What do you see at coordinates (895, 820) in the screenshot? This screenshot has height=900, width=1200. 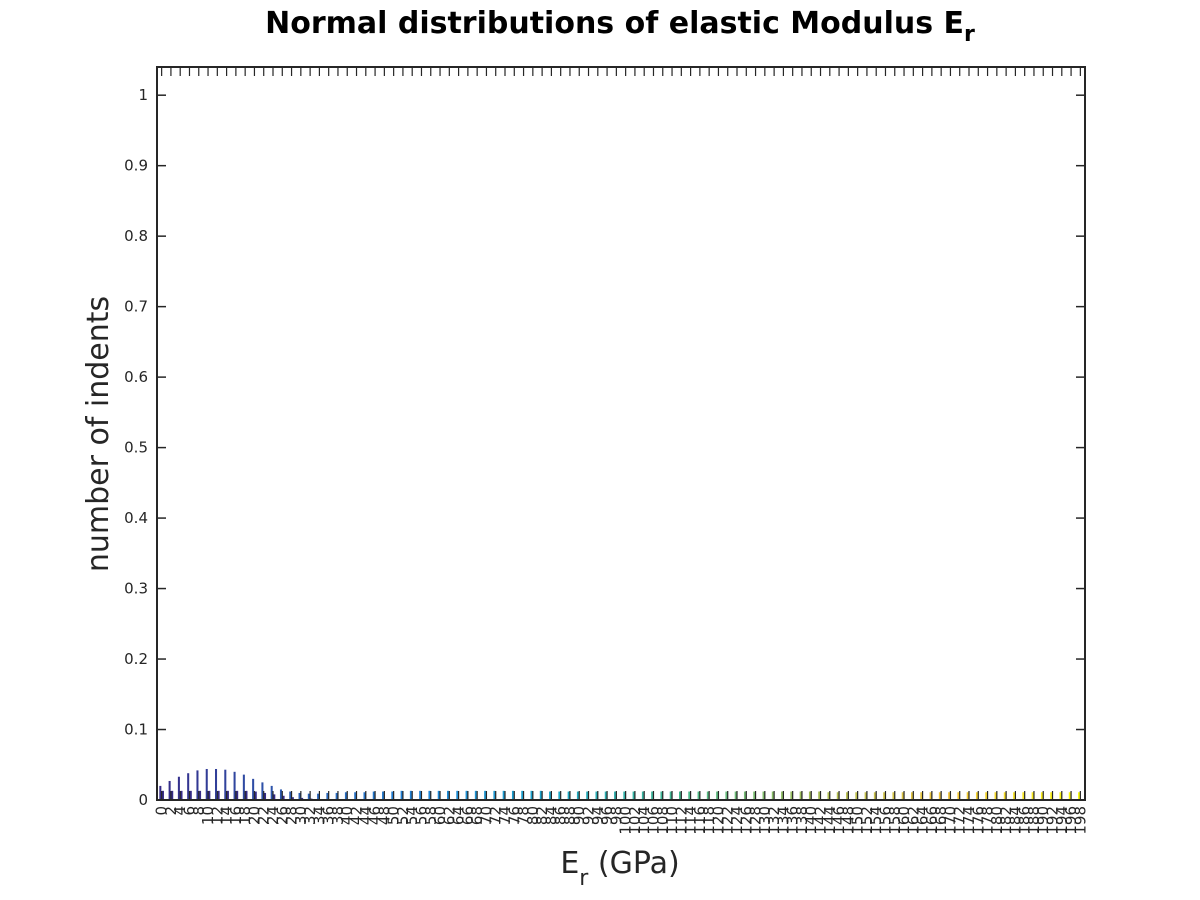 I see `x-tick-label: 158` at bounding box center [895, 820].